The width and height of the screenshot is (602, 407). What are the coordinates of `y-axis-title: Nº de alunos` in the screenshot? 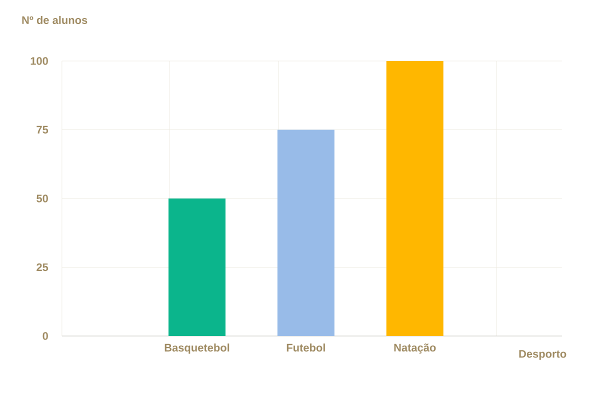 It's located at (55, 20).